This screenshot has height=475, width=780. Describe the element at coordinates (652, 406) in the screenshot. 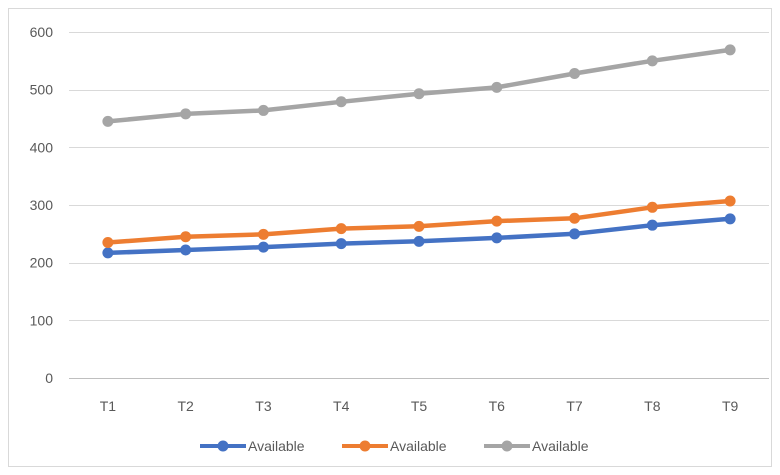

I see `x-tick-label: T8` at that location.